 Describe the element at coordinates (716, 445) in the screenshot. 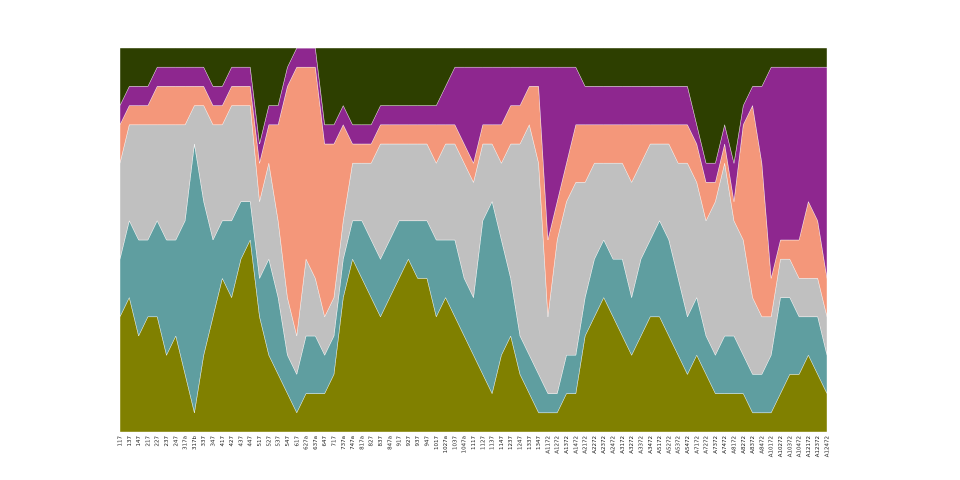

I see `x-tick-label: A7372` at that location.